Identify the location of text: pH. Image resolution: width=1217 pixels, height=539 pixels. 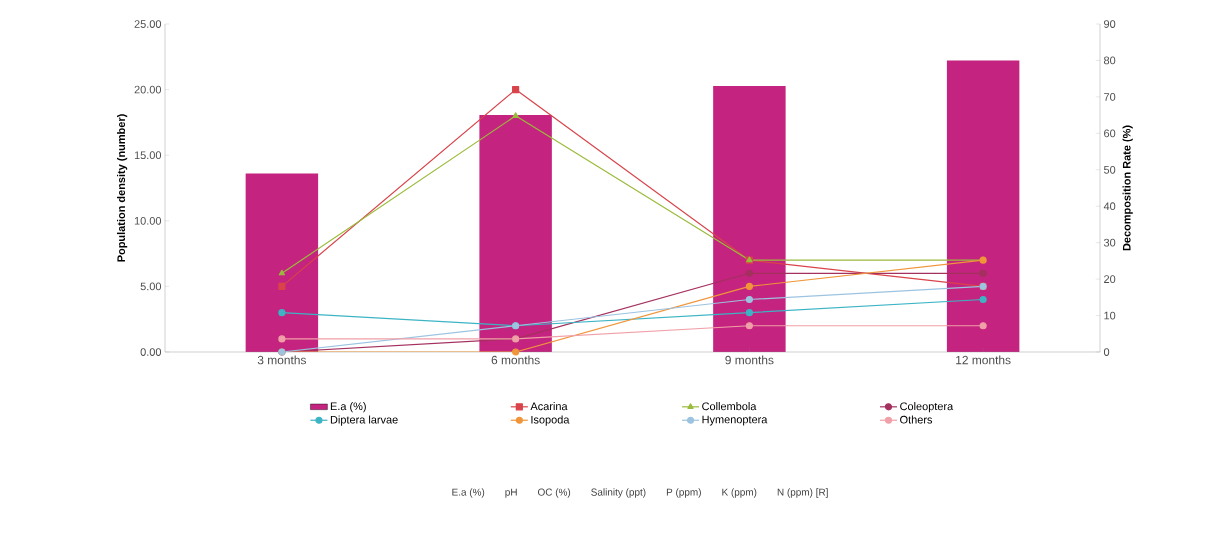
(511, 493).